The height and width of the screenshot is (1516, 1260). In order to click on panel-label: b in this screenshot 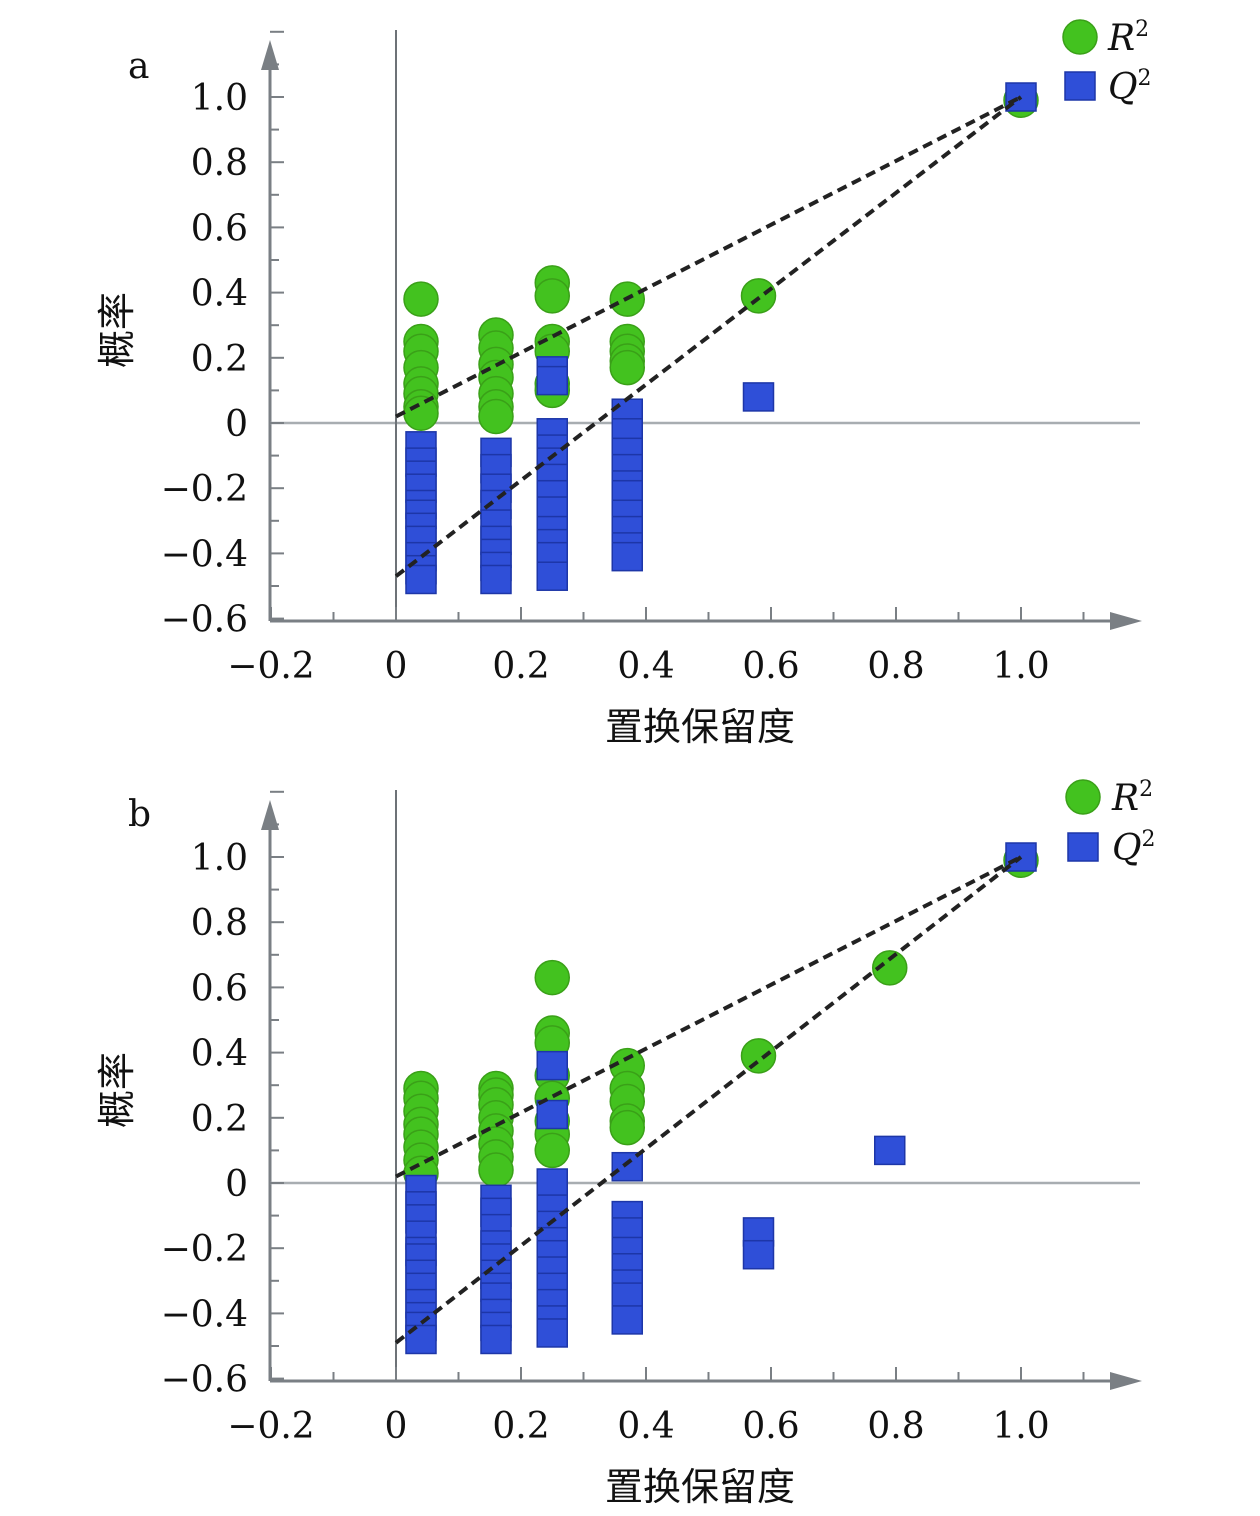, I will do `click(139, 814)`.